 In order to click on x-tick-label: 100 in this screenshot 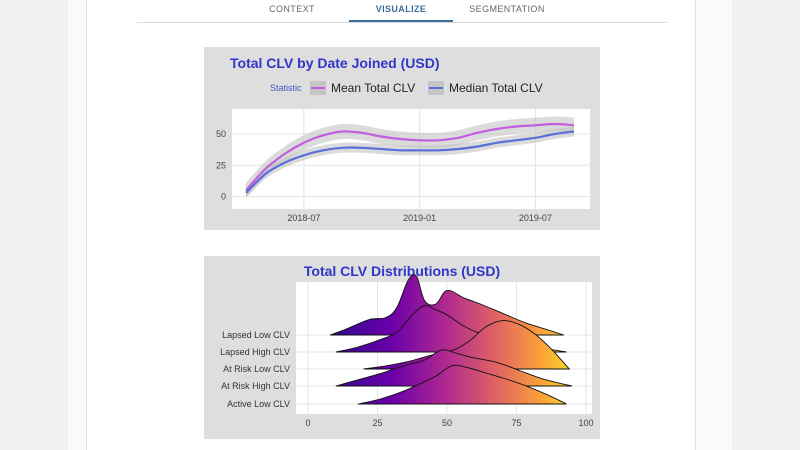, I will do `click(585, 423)`.